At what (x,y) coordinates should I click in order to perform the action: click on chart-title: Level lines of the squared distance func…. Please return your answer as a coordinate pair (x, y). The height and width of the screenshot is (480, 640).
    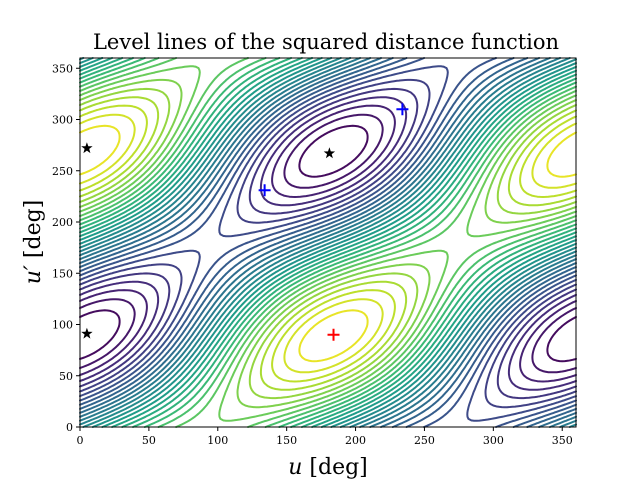
    Looking at the image, I should click on (326, 42).